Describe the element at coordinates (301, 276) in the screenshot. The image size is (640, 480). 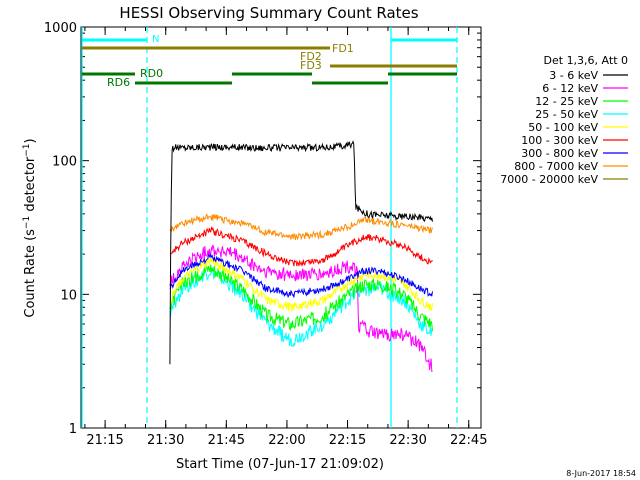
I see `series-line-300-800kev` at that location.